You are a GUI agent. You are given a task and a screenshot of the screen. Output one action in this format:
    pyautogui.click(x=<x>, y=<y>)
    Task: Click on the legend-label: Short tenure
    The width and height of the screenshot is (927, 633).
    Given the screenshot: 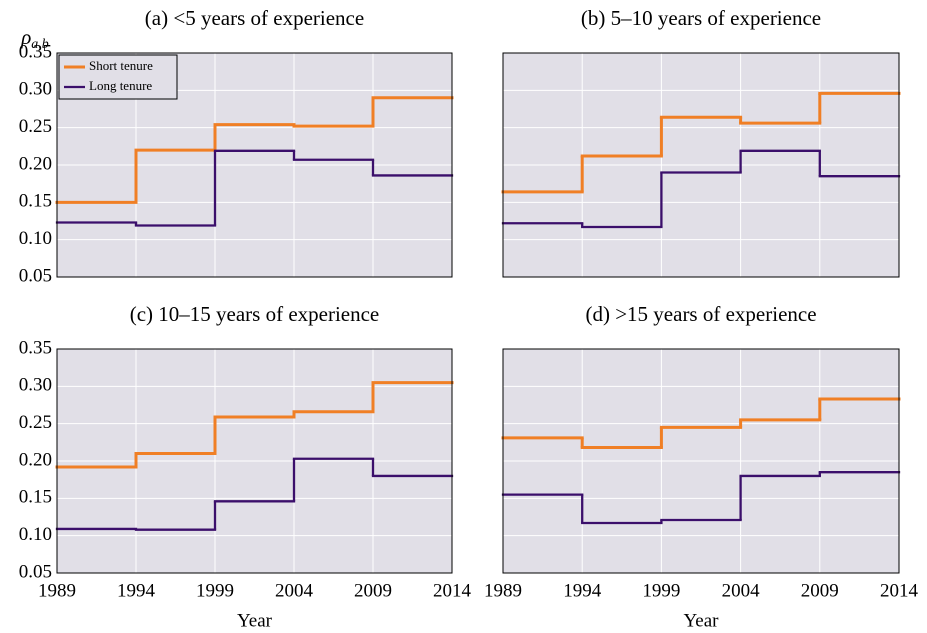 What is the action you would take?
    pyautogui.click(x=121, y=65)
    